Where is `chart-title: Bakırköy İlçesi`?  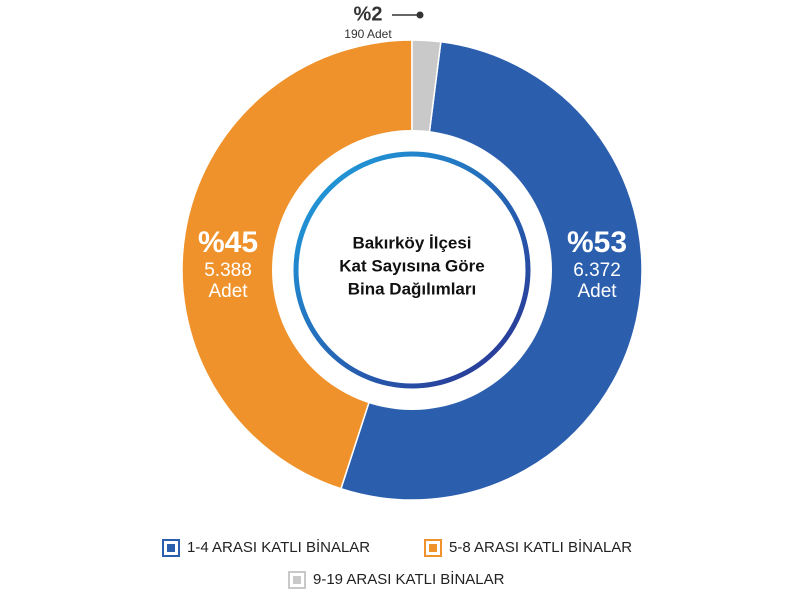 chart-title: Bakırköy İlçesi is located at coordinates (411, 242).